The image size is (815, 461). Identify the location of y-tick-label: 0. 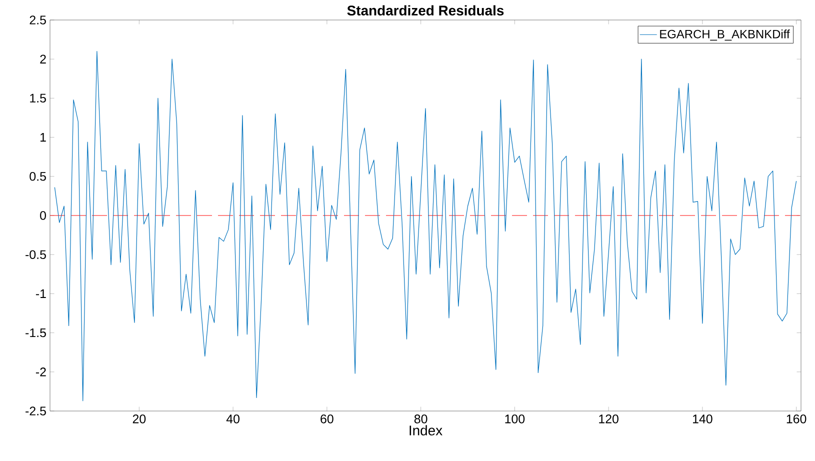
(43, 215).